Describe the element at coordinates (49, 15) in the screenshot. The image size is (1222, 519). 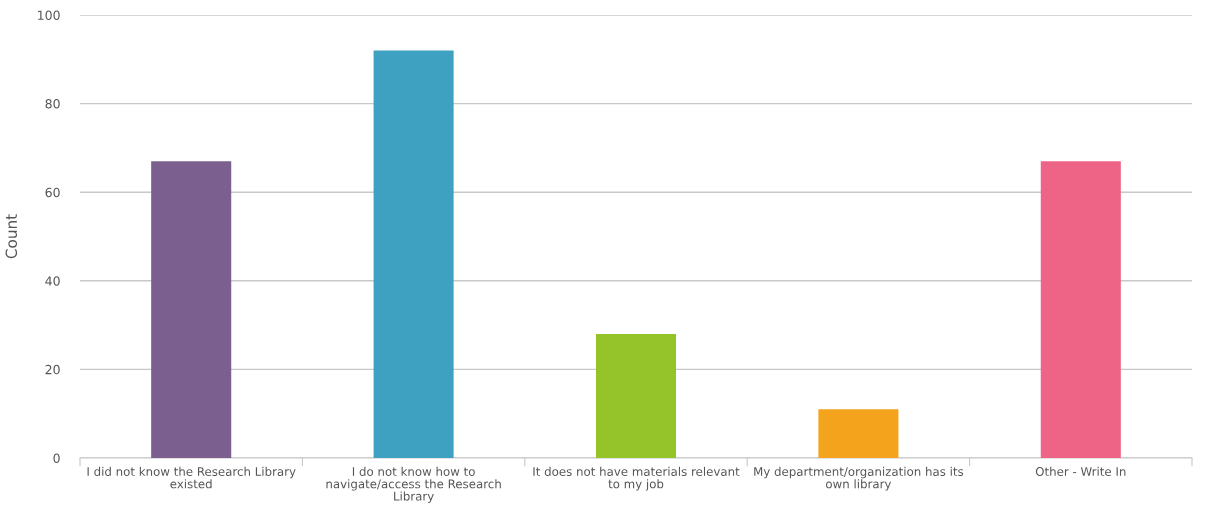
I see `y-tick-label: 100` at that location.